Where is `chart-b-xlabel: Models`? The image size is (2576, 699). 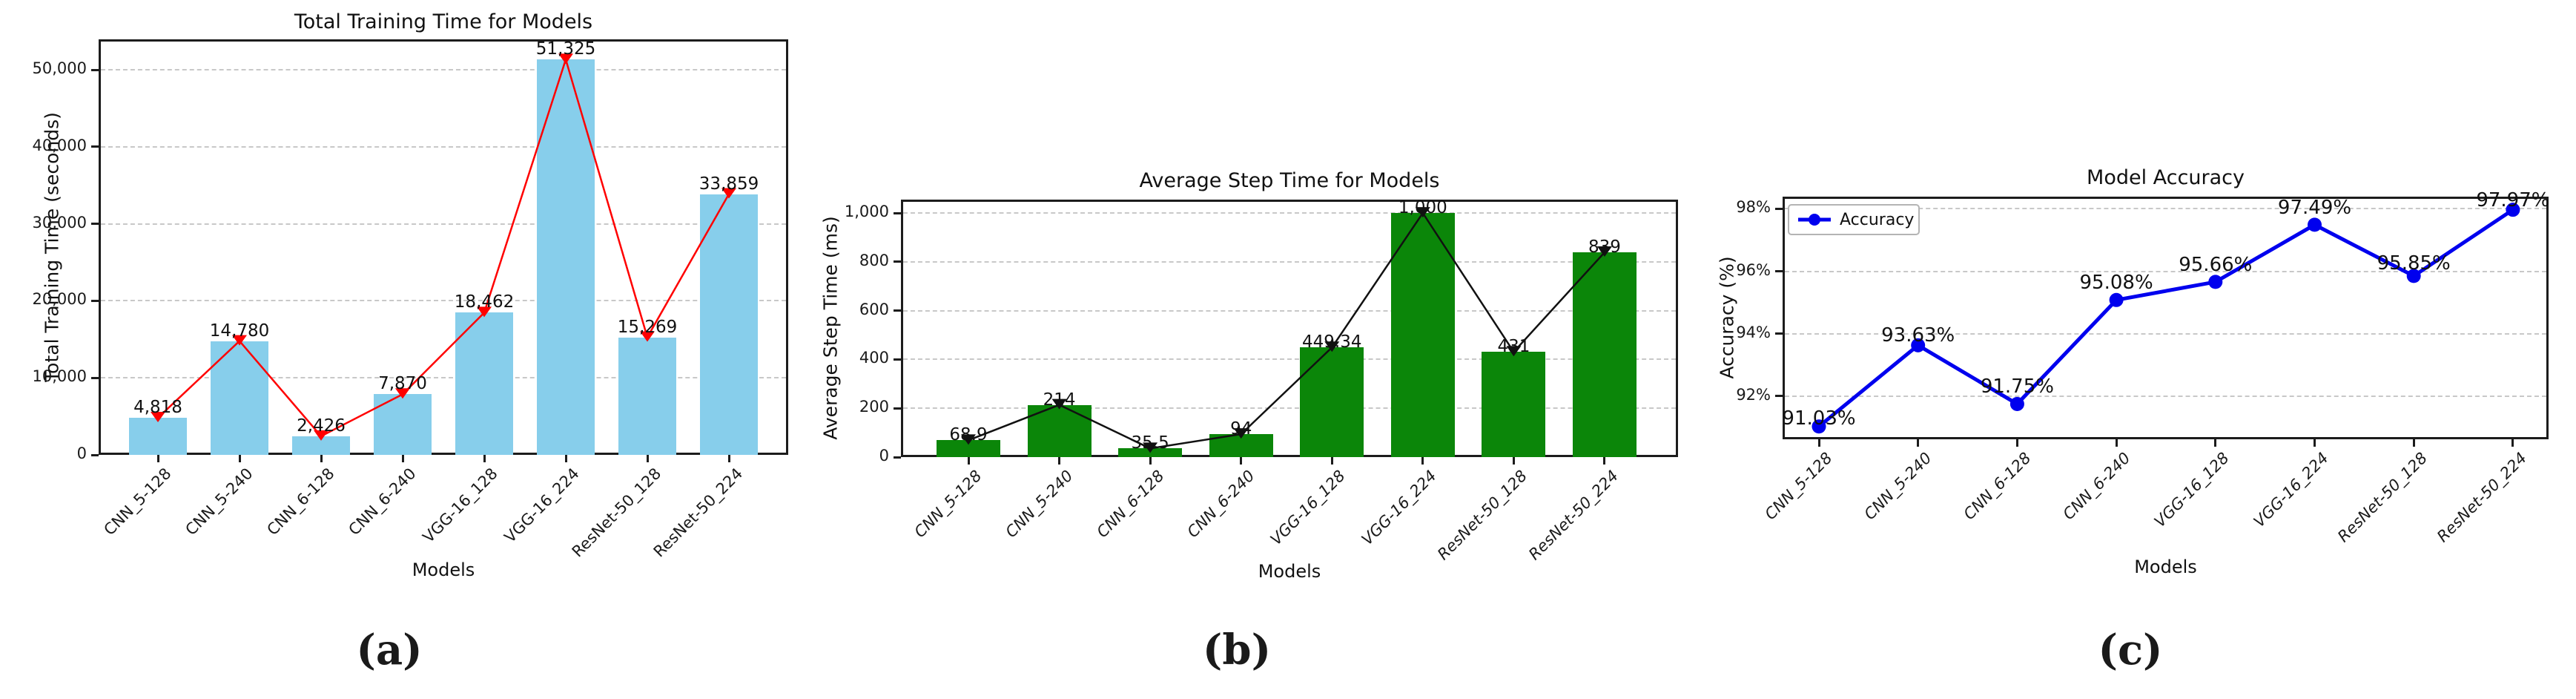 chart-b-xlabel: Models is located at coordinates (1289, 571).